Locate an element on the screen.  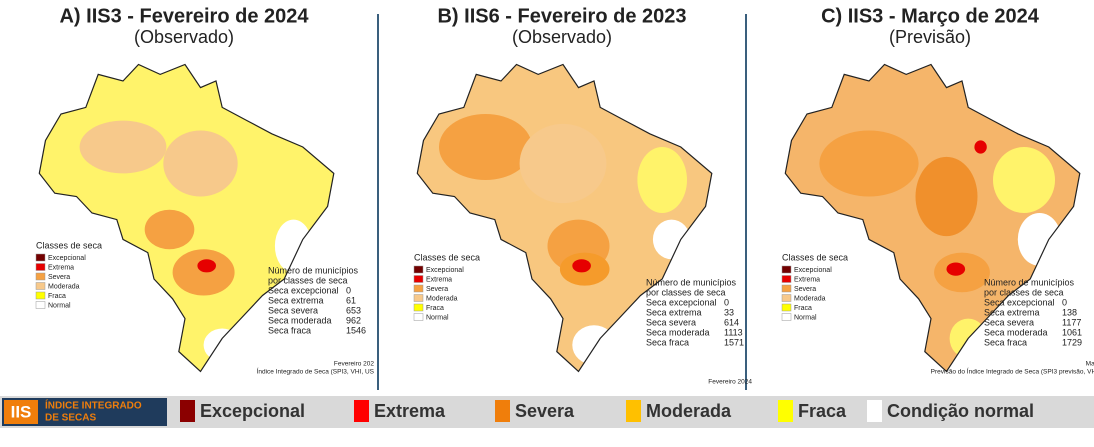
logo-mark is located at coordinates (21, 412).